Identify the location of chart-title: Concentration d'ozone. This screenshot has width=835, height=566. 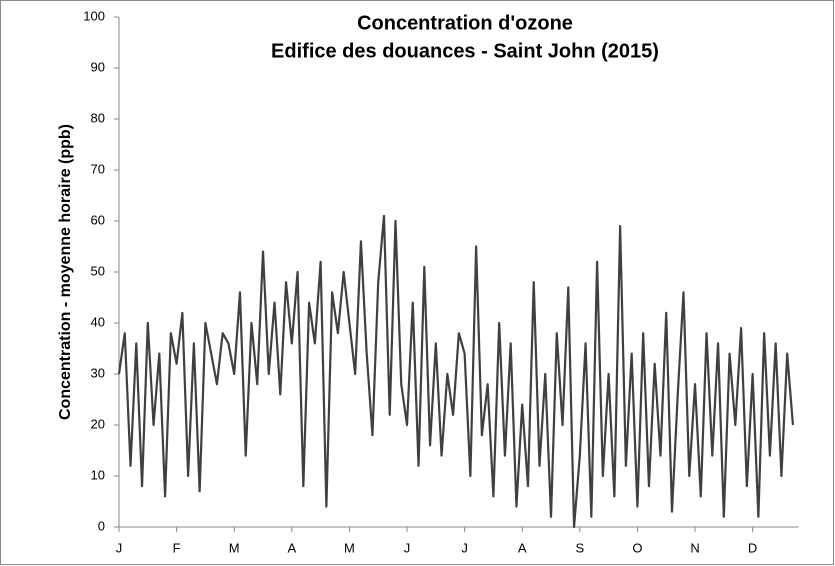
(465, 23).